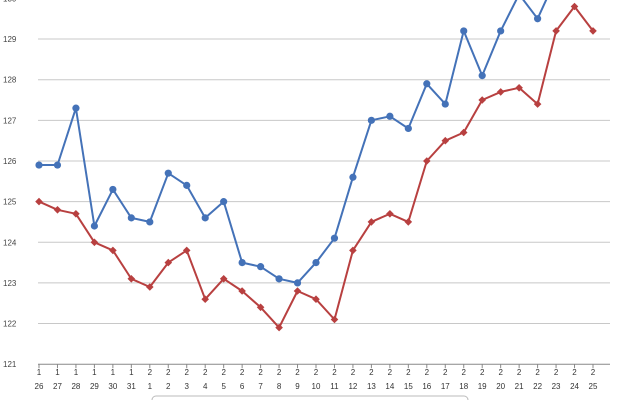 The height and width of the screenshot is (400, 640). I want to click on x-tick-label-day: 5, so click(223, 386).